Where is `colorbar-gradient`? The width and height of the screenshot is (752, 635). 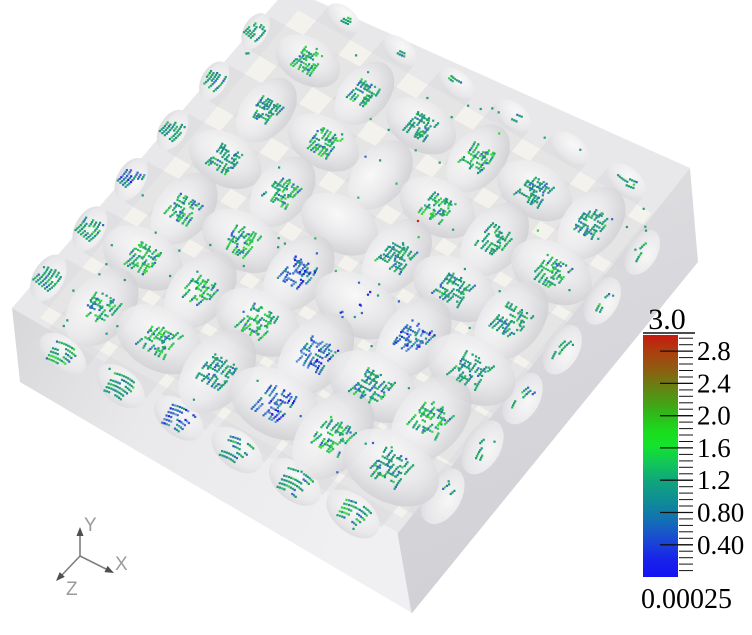
colorbar-gradient is located at coordinates (660, 456).